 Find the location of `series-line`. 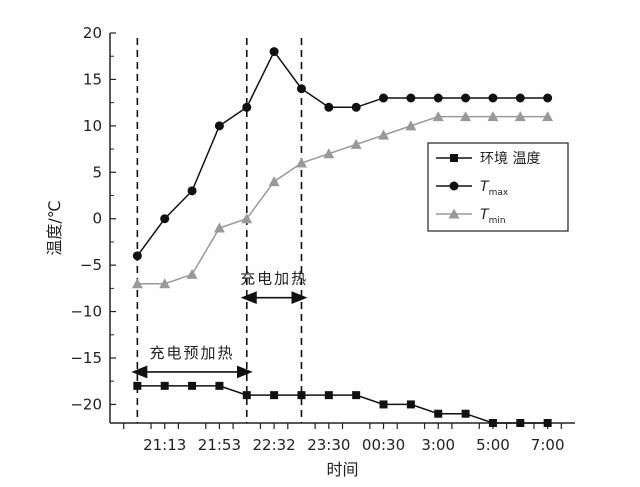

series-line is located at coordinates (342, 404).